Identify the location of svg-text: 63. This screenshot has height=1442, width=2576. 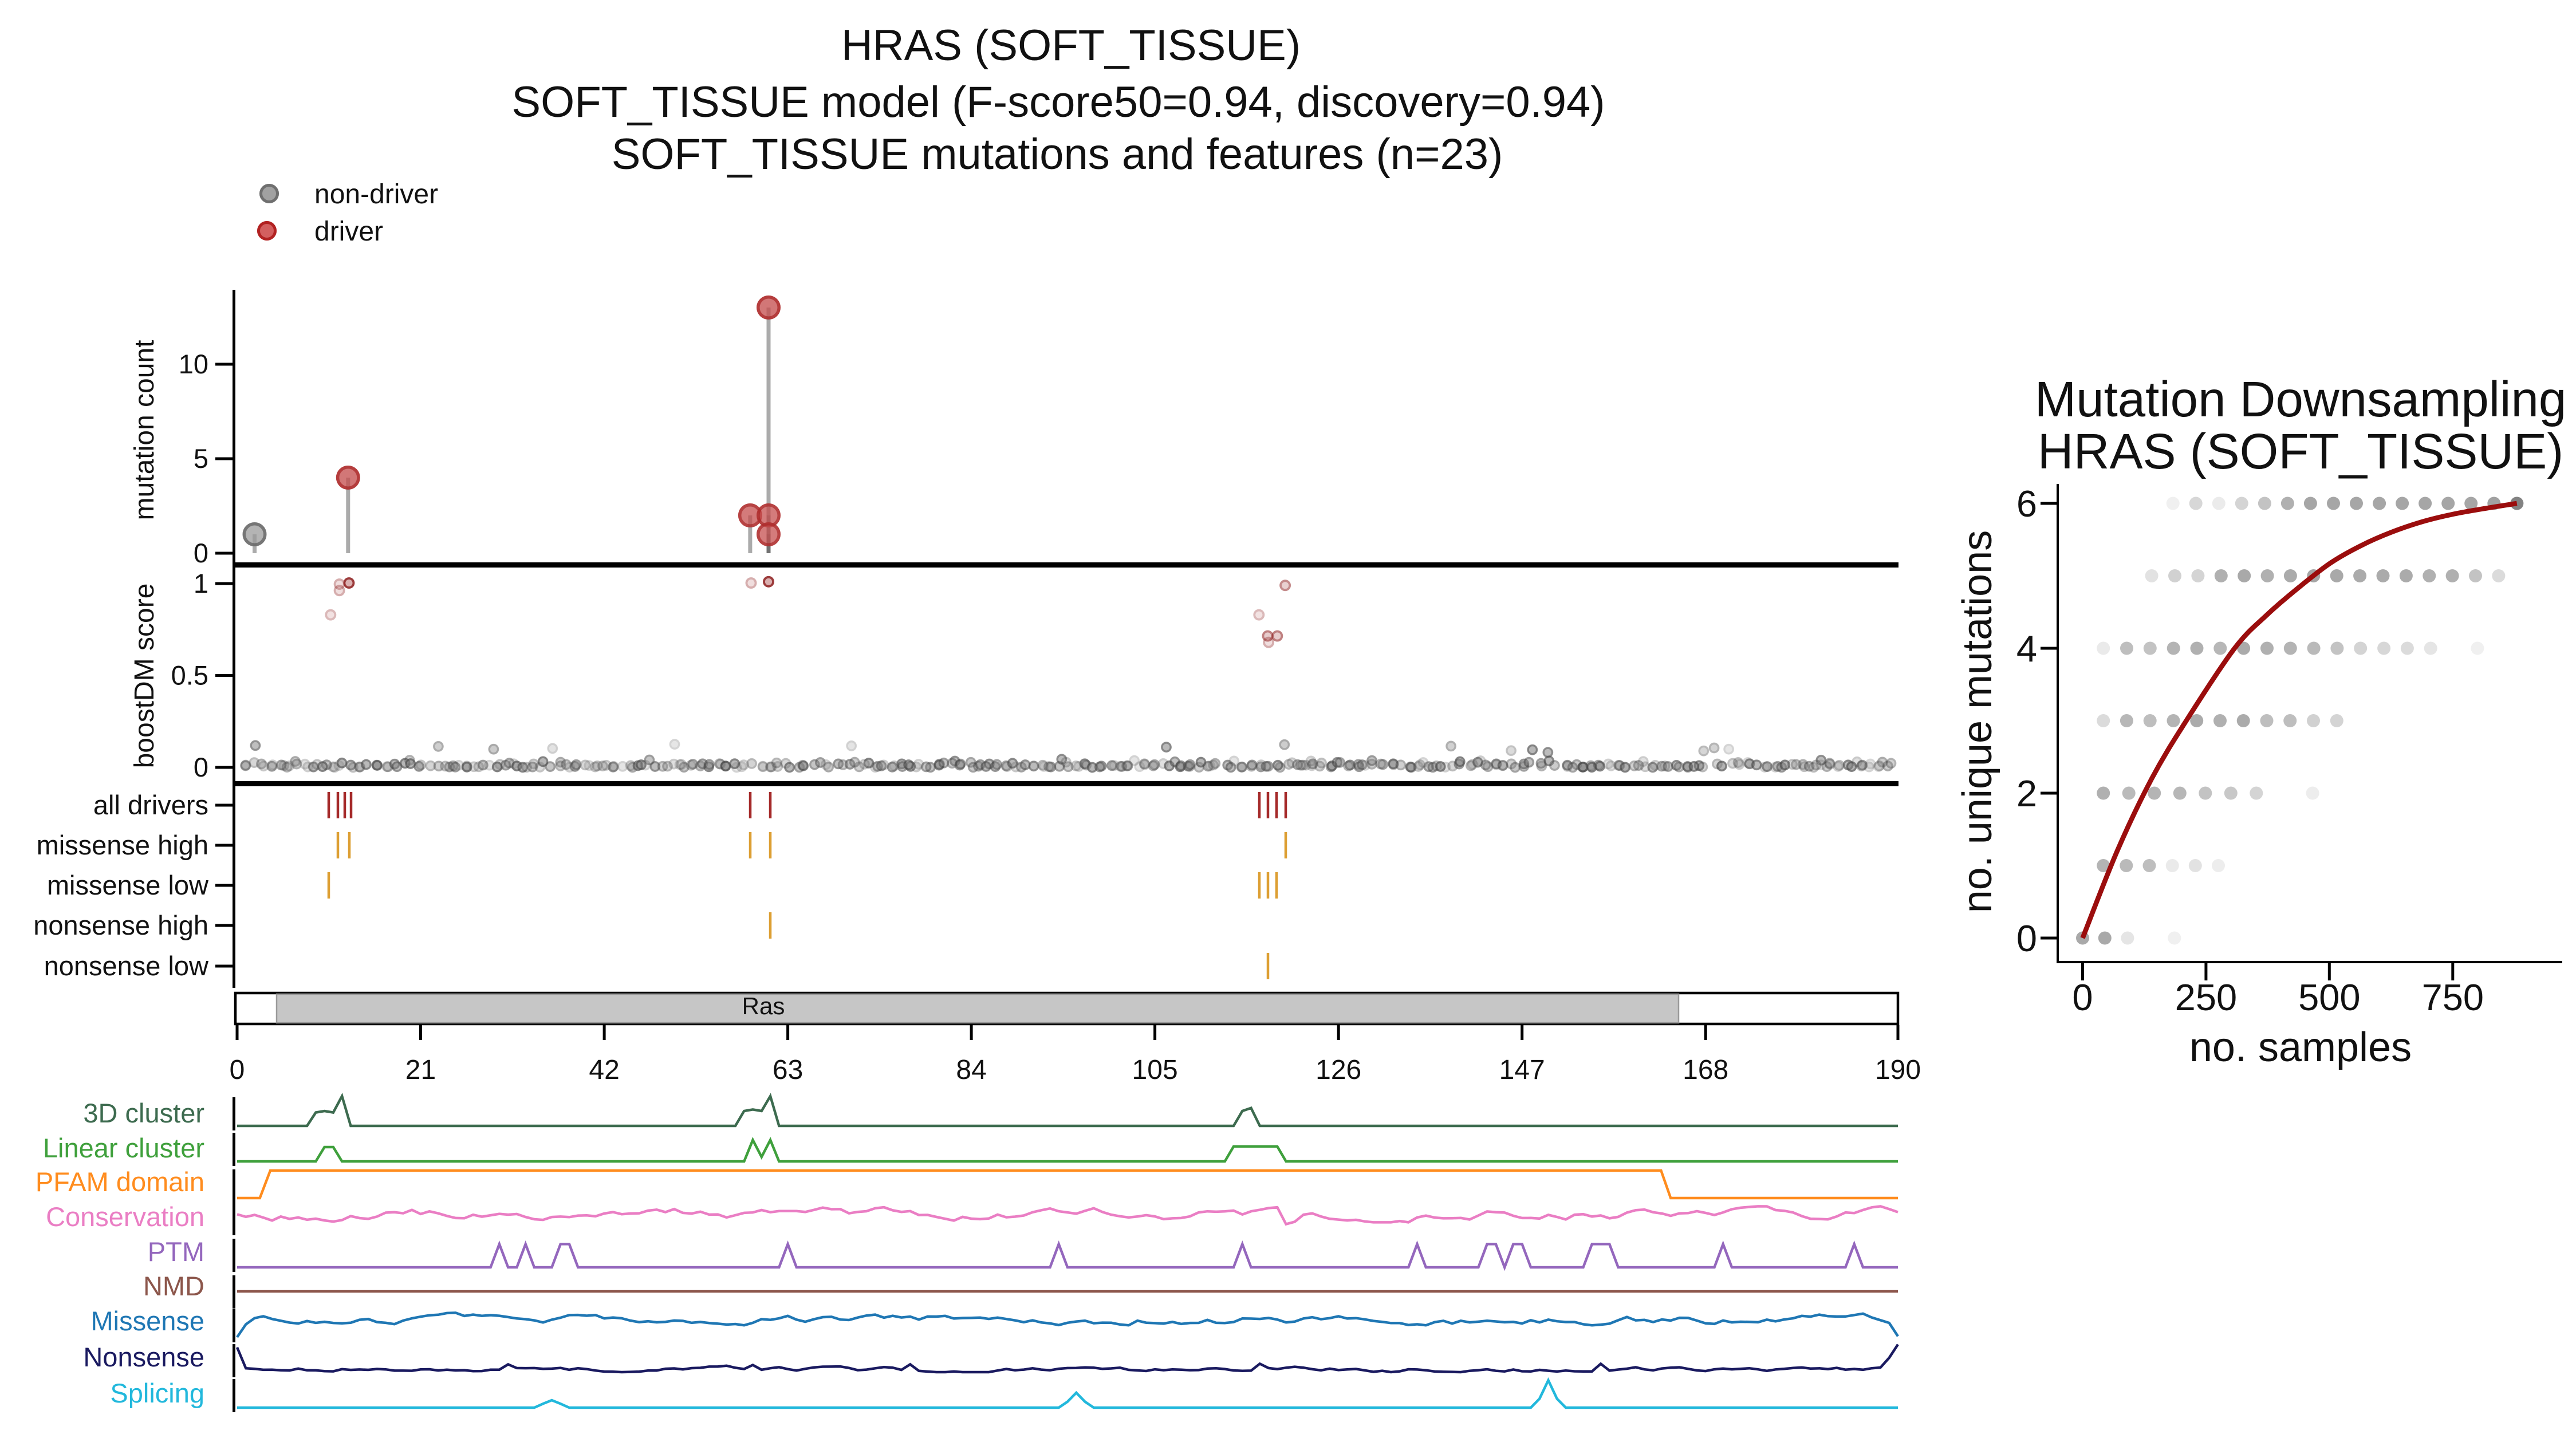
(788, 1070).